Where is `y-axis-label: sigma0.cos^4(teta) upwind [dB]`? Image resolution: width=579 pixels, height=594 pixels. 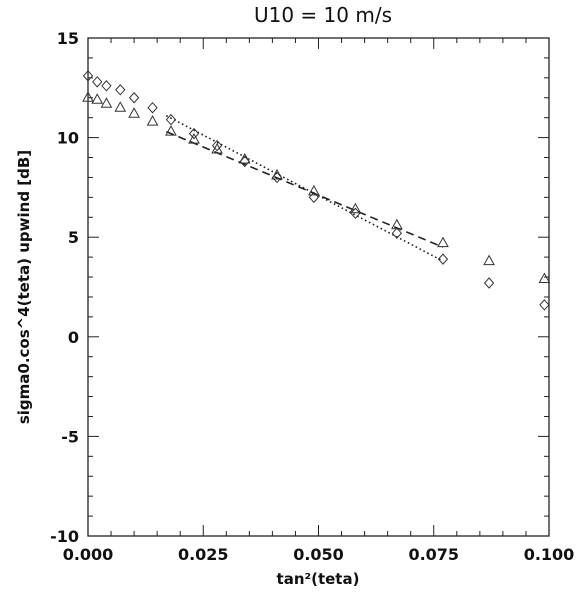
y-axis-label: sigma0.cos^4(teta) upwind [dB] is located at coordinates (24, 287).